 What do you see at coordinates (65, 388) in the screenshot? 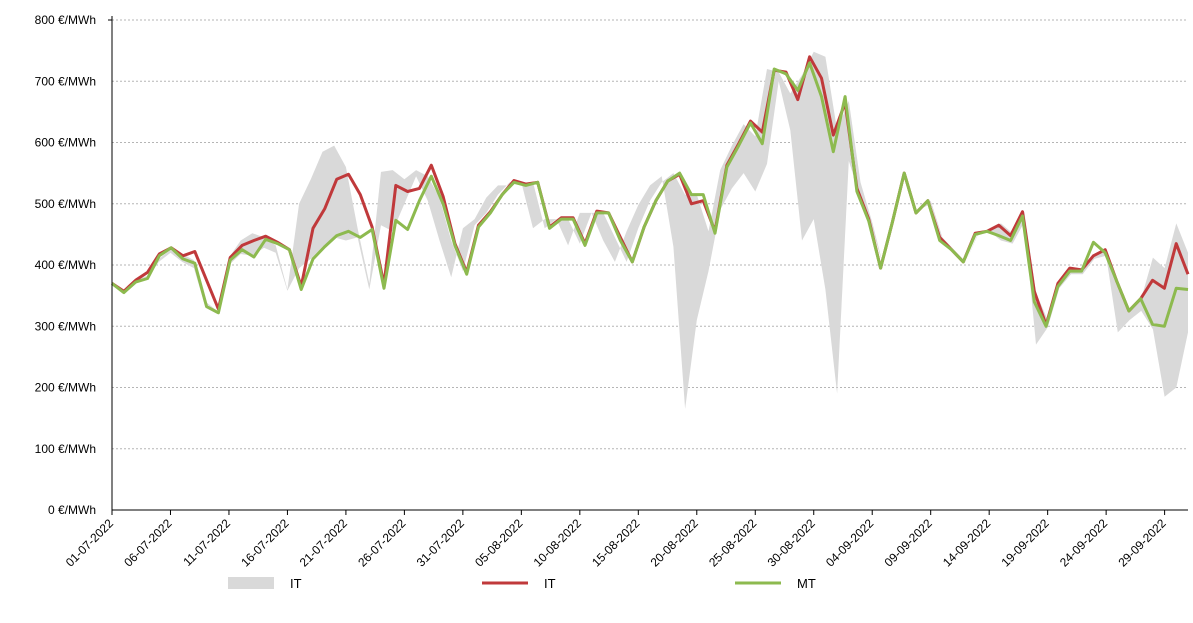
I see `y-tick-label: 200 €/MWh` at bounding box center [65, 388].